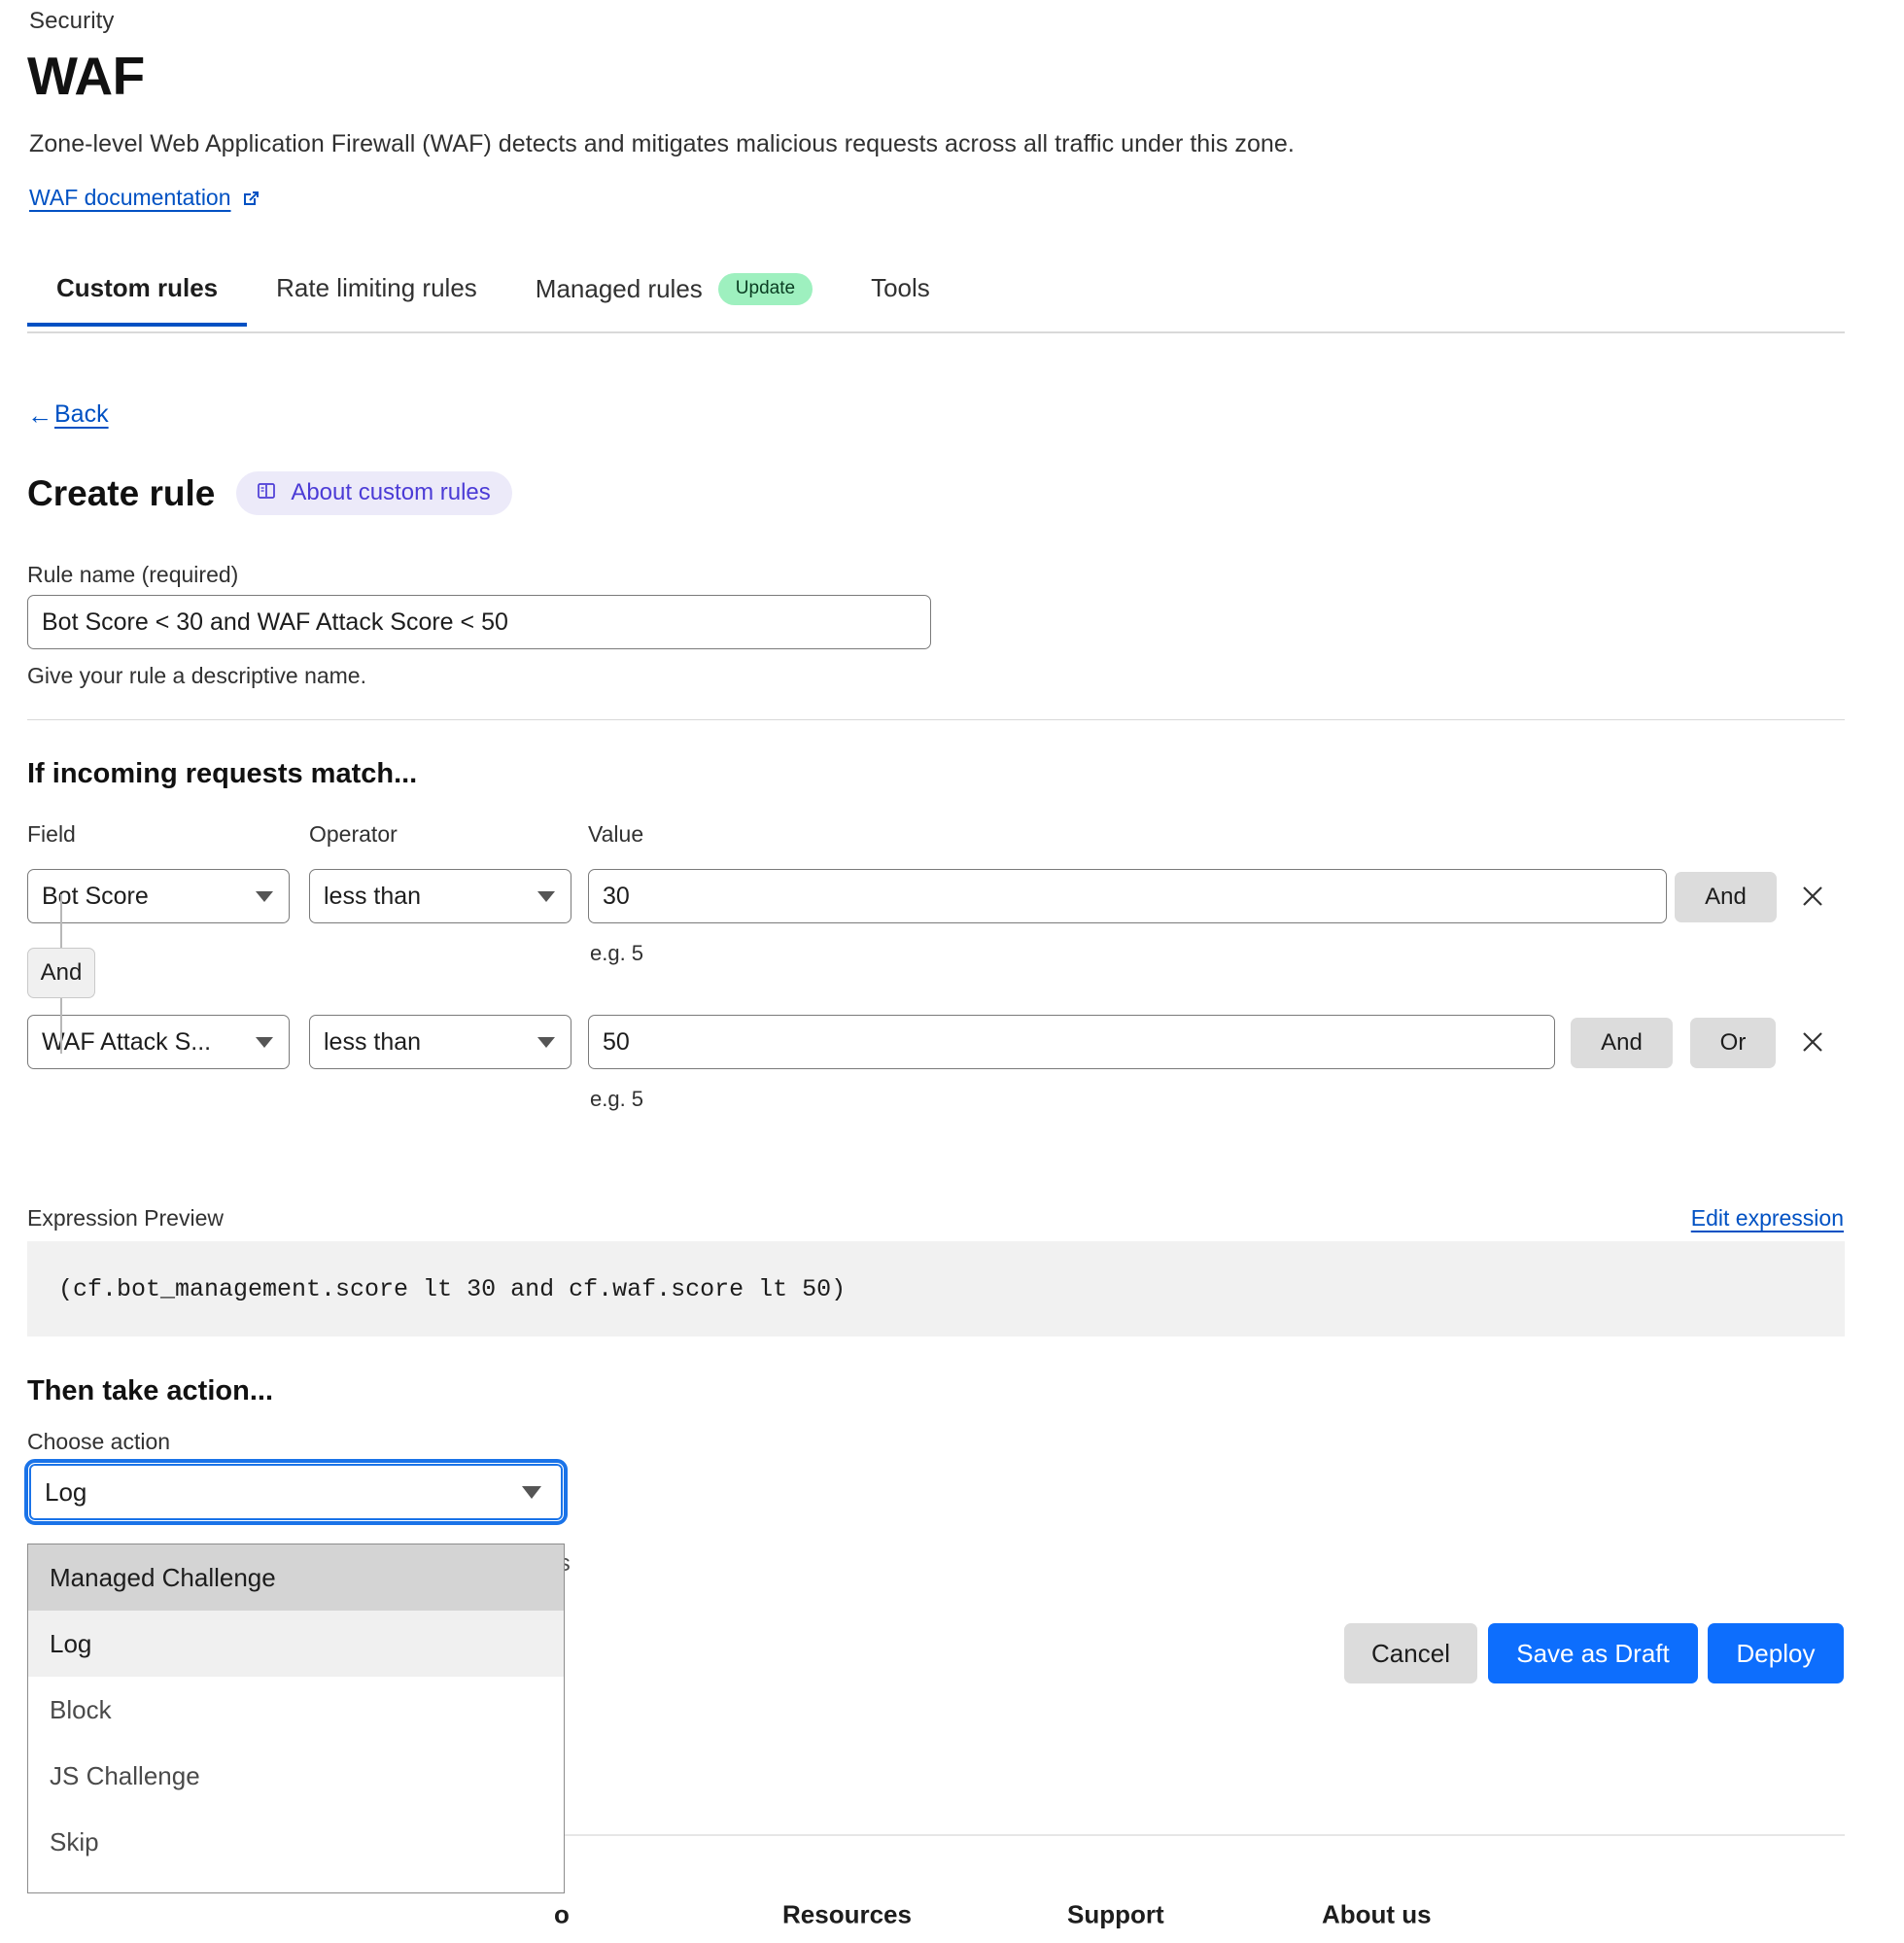  I want to click on create-rule-title: Create rule, so click(121, 492).